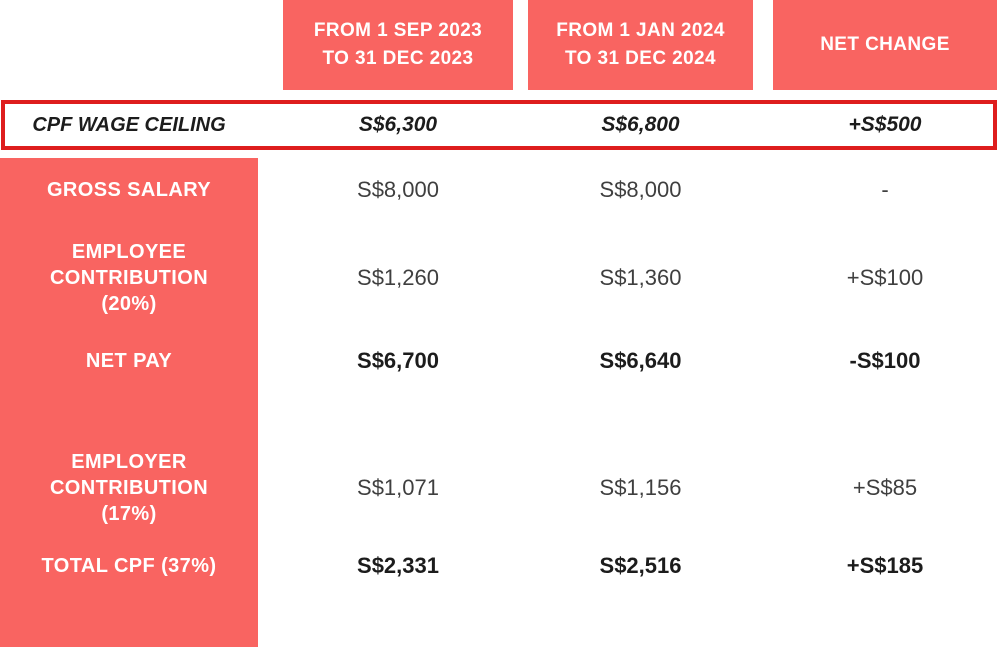 The height and width of the screenshot is (647, 1000). I want to click on highlight-row-cpf-wage-ceiling: CPF WAGE CEILING S$6,300 S$6,800 +S$500, so click(500, 125).